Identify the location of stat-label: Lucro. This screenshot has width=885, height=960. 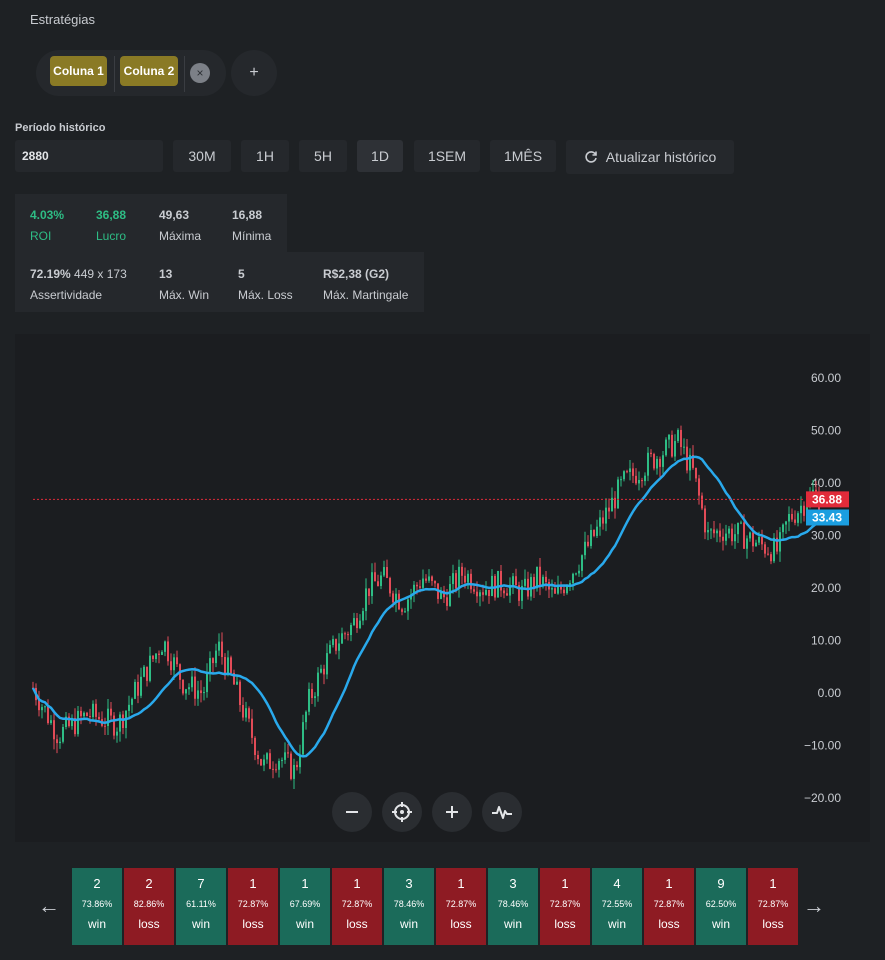
(111, 236).